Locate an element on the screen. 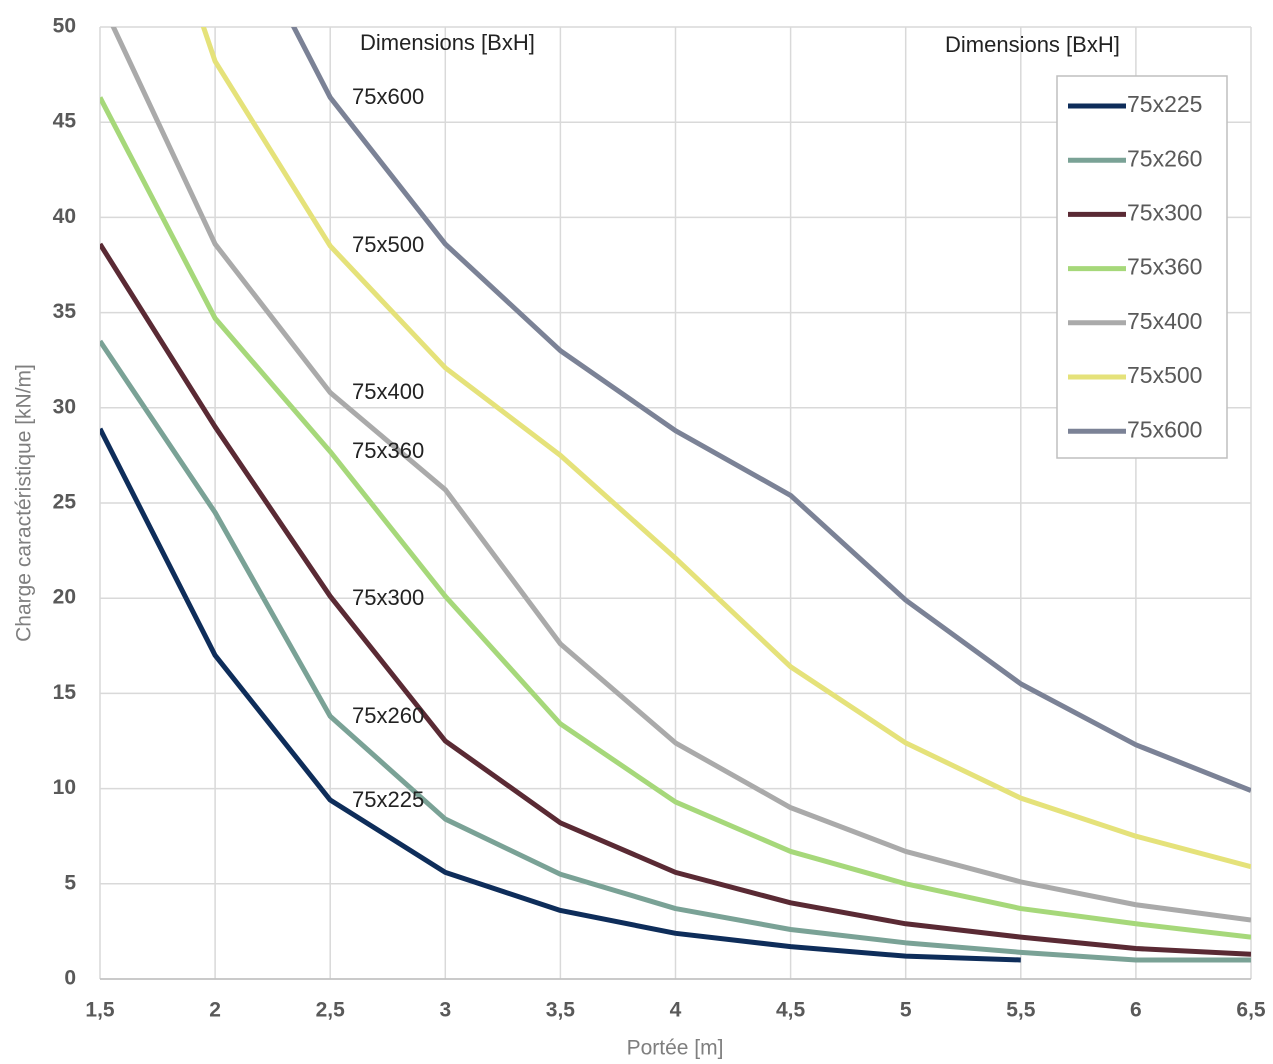 The height and width of the screenshot is (1064, 1273). series-label: 75x225 is located at coordinates (388, 799).